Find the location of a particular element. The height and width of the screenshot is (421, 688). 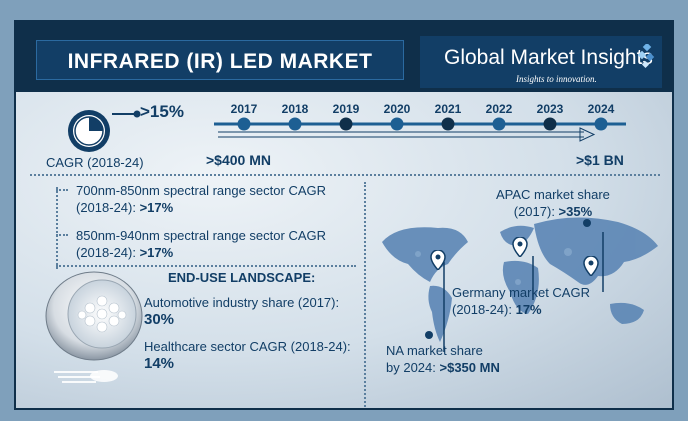

automotive-label: Automotive industry share (2017): is located at coordinates (242, 302).